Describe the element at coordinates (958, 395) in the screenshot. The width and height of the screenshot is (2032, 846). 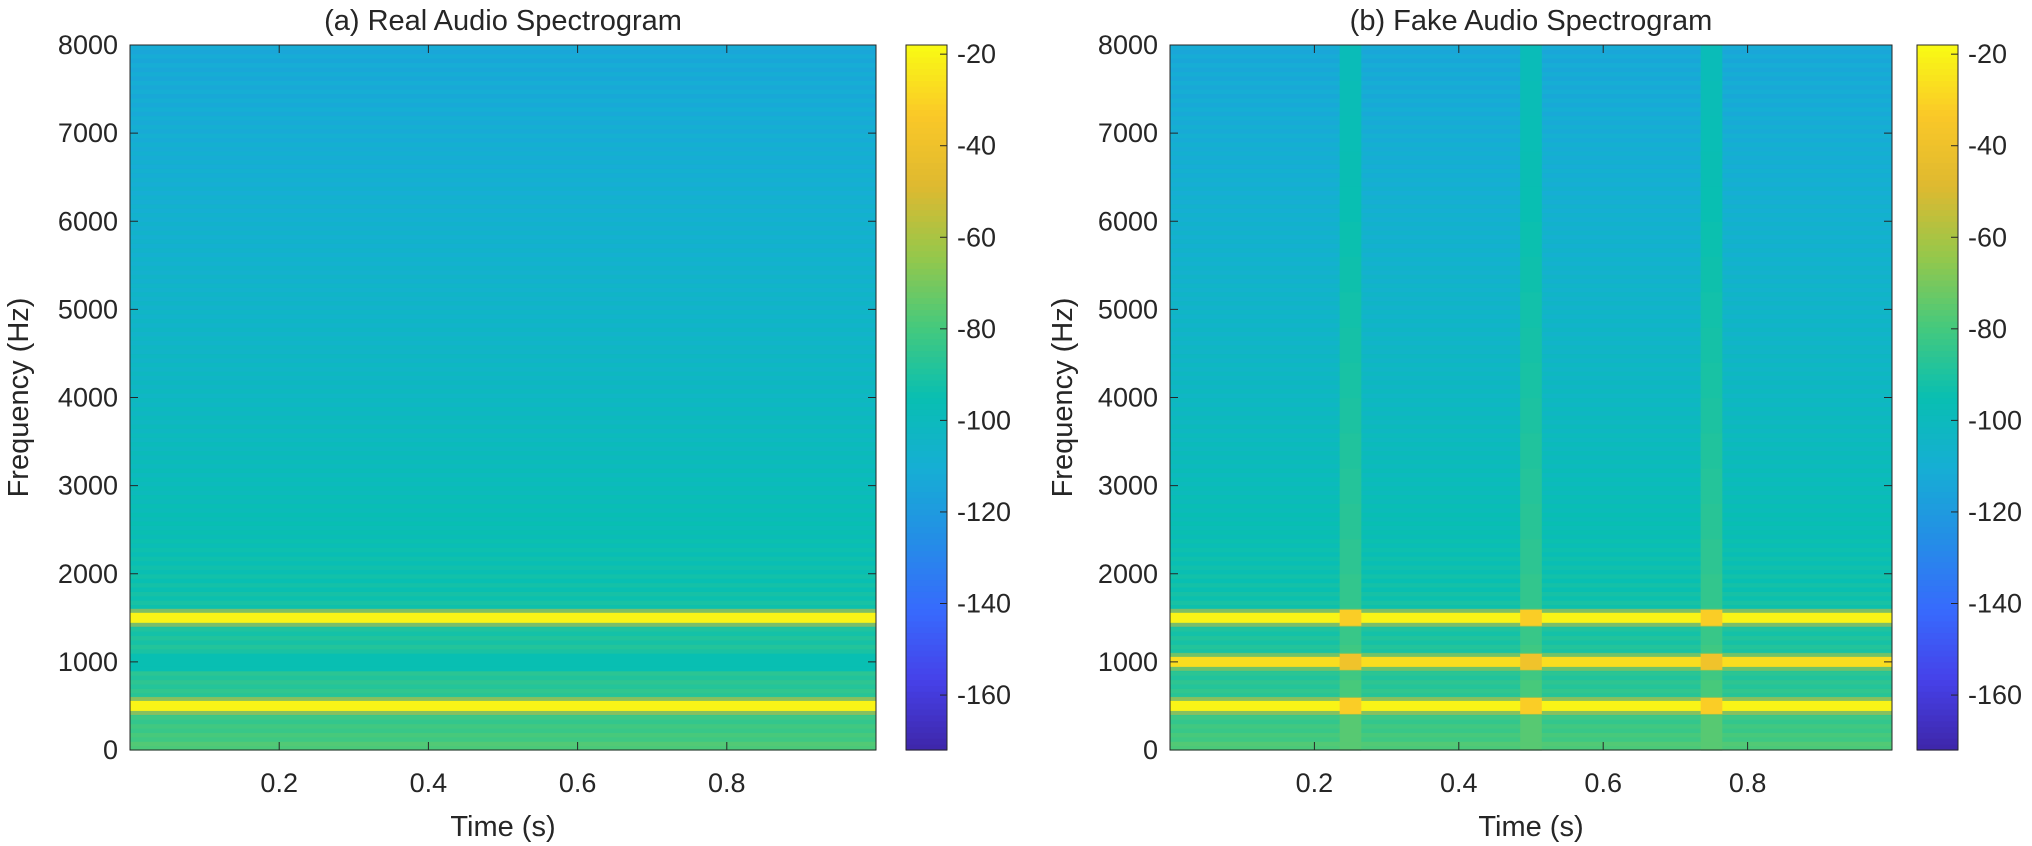
I see `colorbar: -20 -40 -60 -80 -100 -120 -140 -160` at that location.